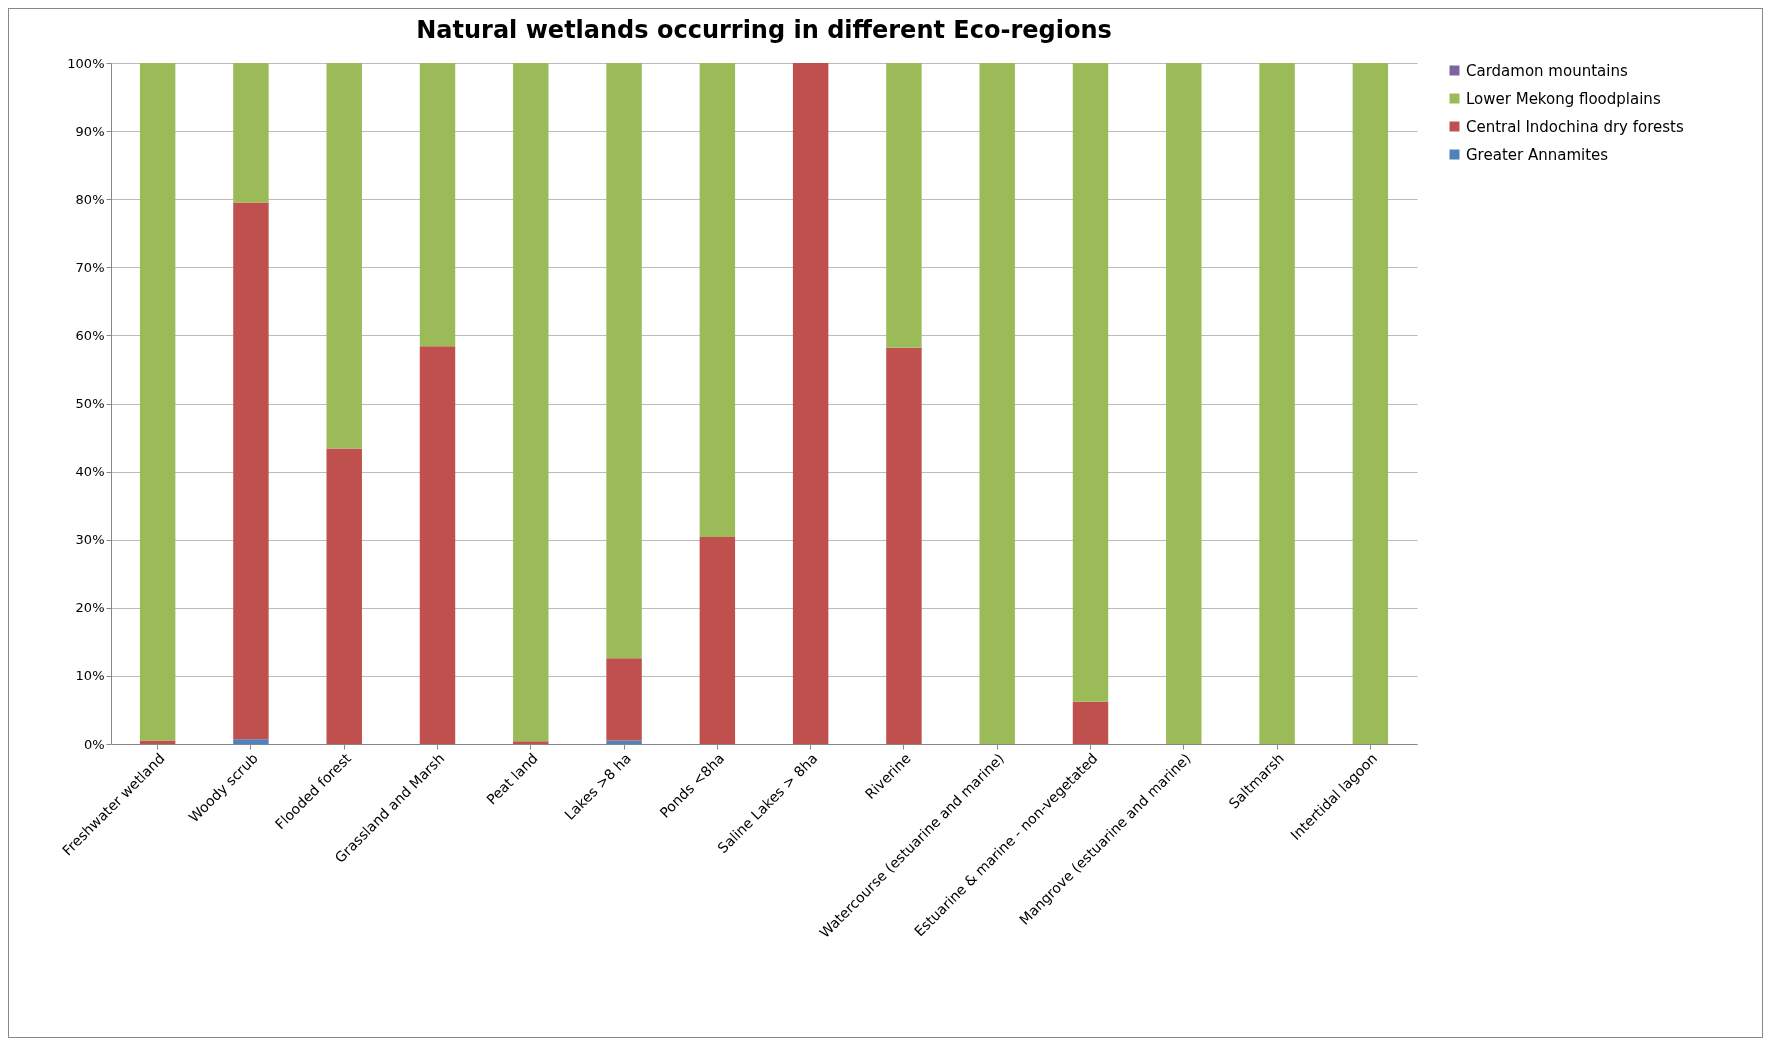  I want to click on y-tick-label: 60%, so click(90, 335).